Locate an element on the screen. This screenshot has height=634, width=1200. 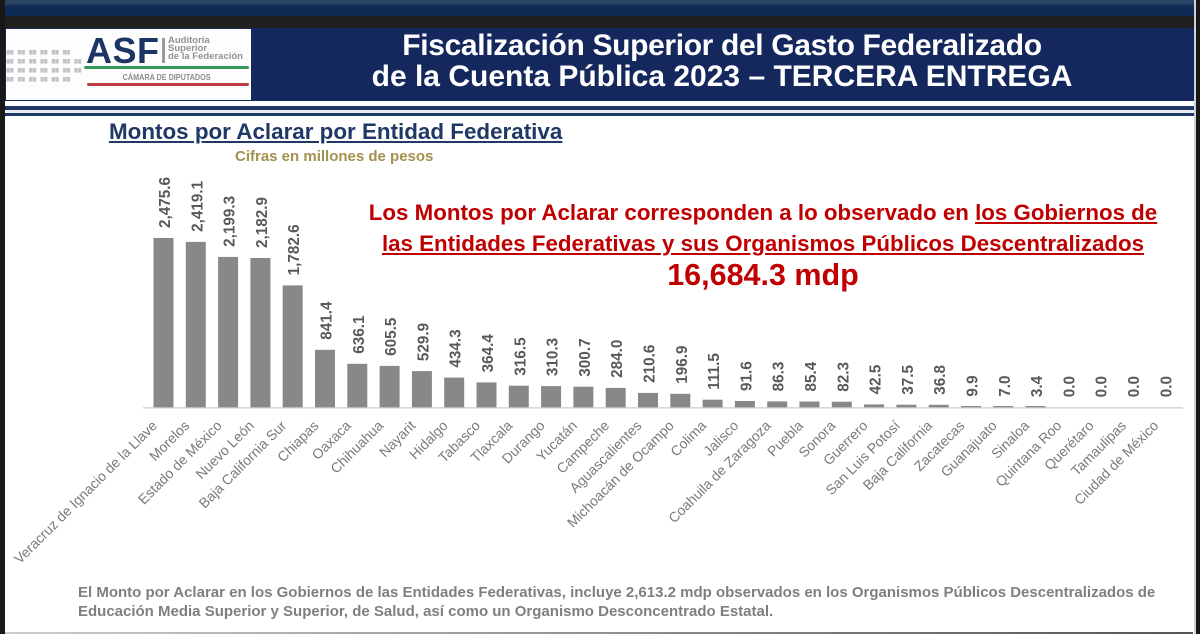
svg-text: 85.4 is located at coordinates (811, 376).